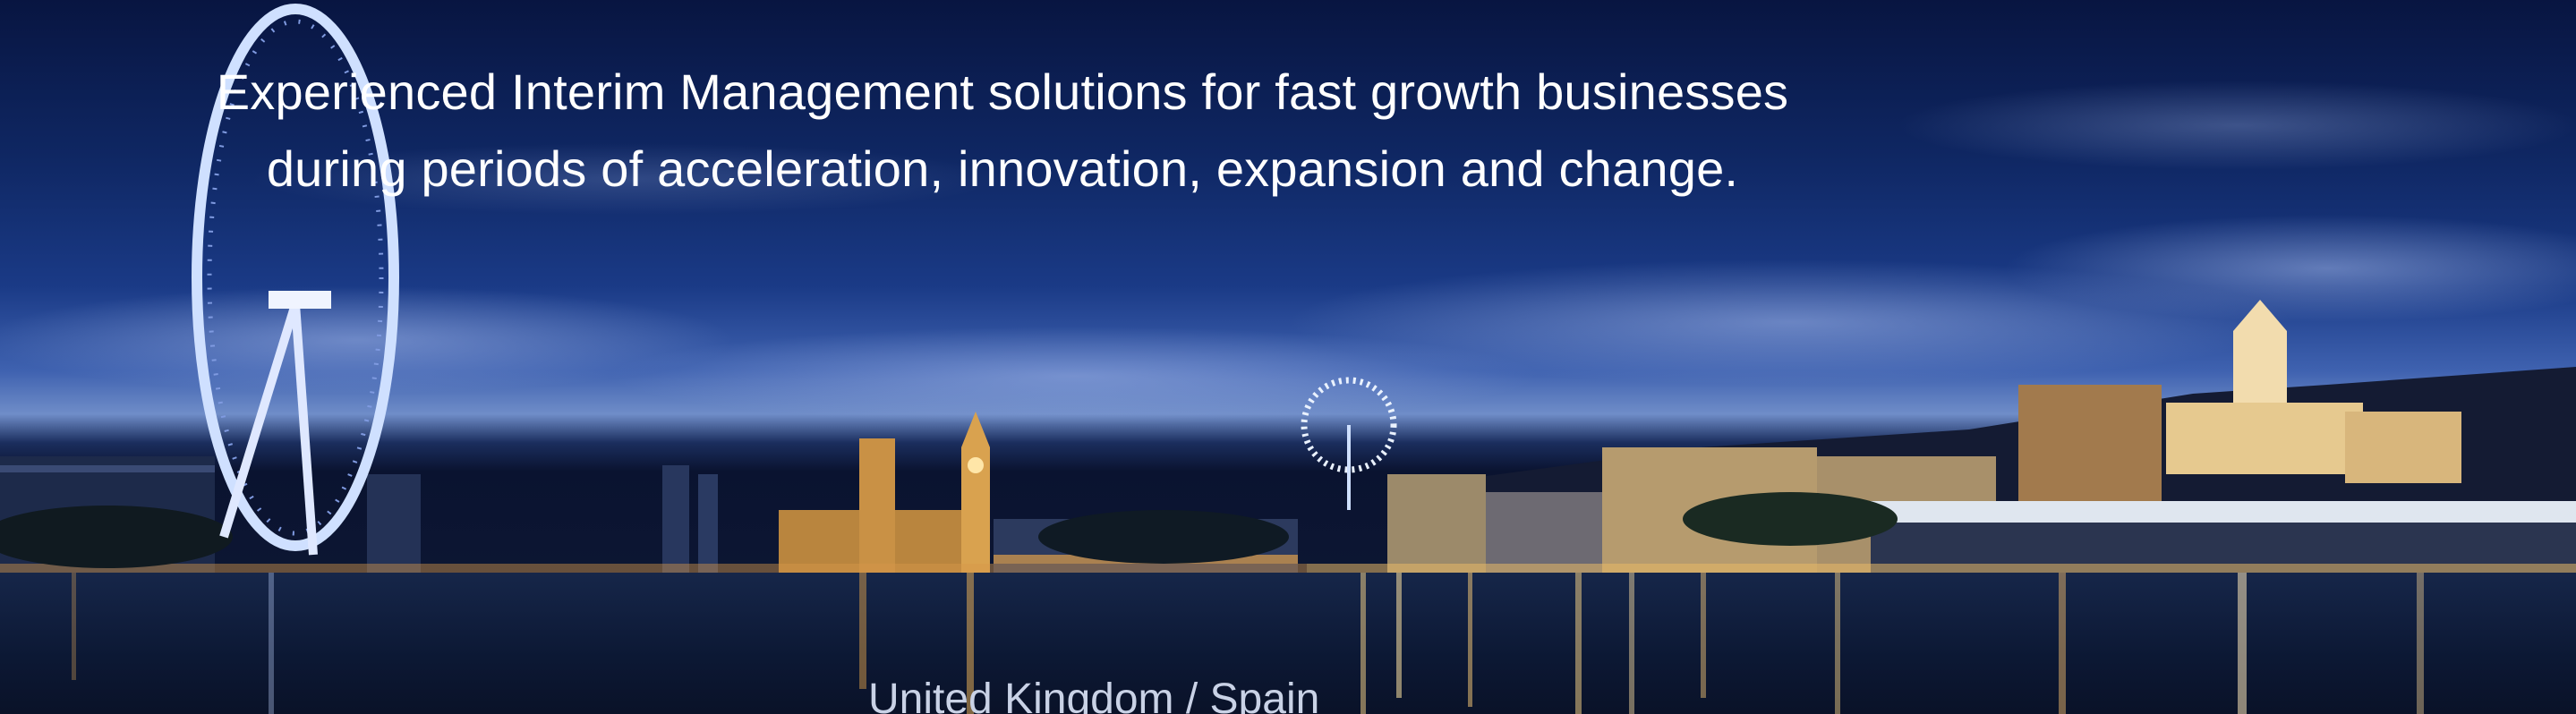  Describe the element at coordinates (2264, 387) in the screenshot. I see `cathedral-icon` at that location.